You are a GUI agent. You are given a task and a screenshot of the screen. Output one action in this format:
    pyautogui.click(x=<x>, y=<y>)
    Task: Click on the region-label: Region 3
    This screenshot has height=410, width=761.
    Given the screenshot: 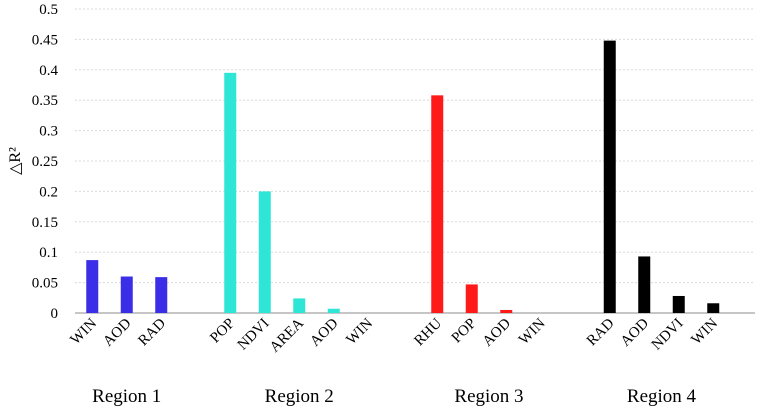 What is the action you would take?
    pyautogui.click(x=488, y=396)
    